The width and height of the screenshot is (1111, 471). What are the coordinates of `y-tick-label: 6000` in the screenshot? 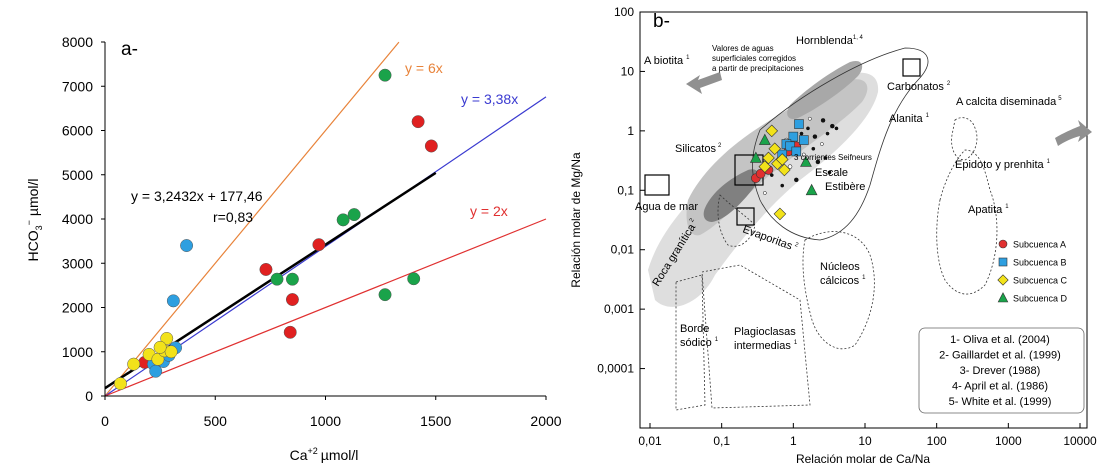 It's located at (77, 131).